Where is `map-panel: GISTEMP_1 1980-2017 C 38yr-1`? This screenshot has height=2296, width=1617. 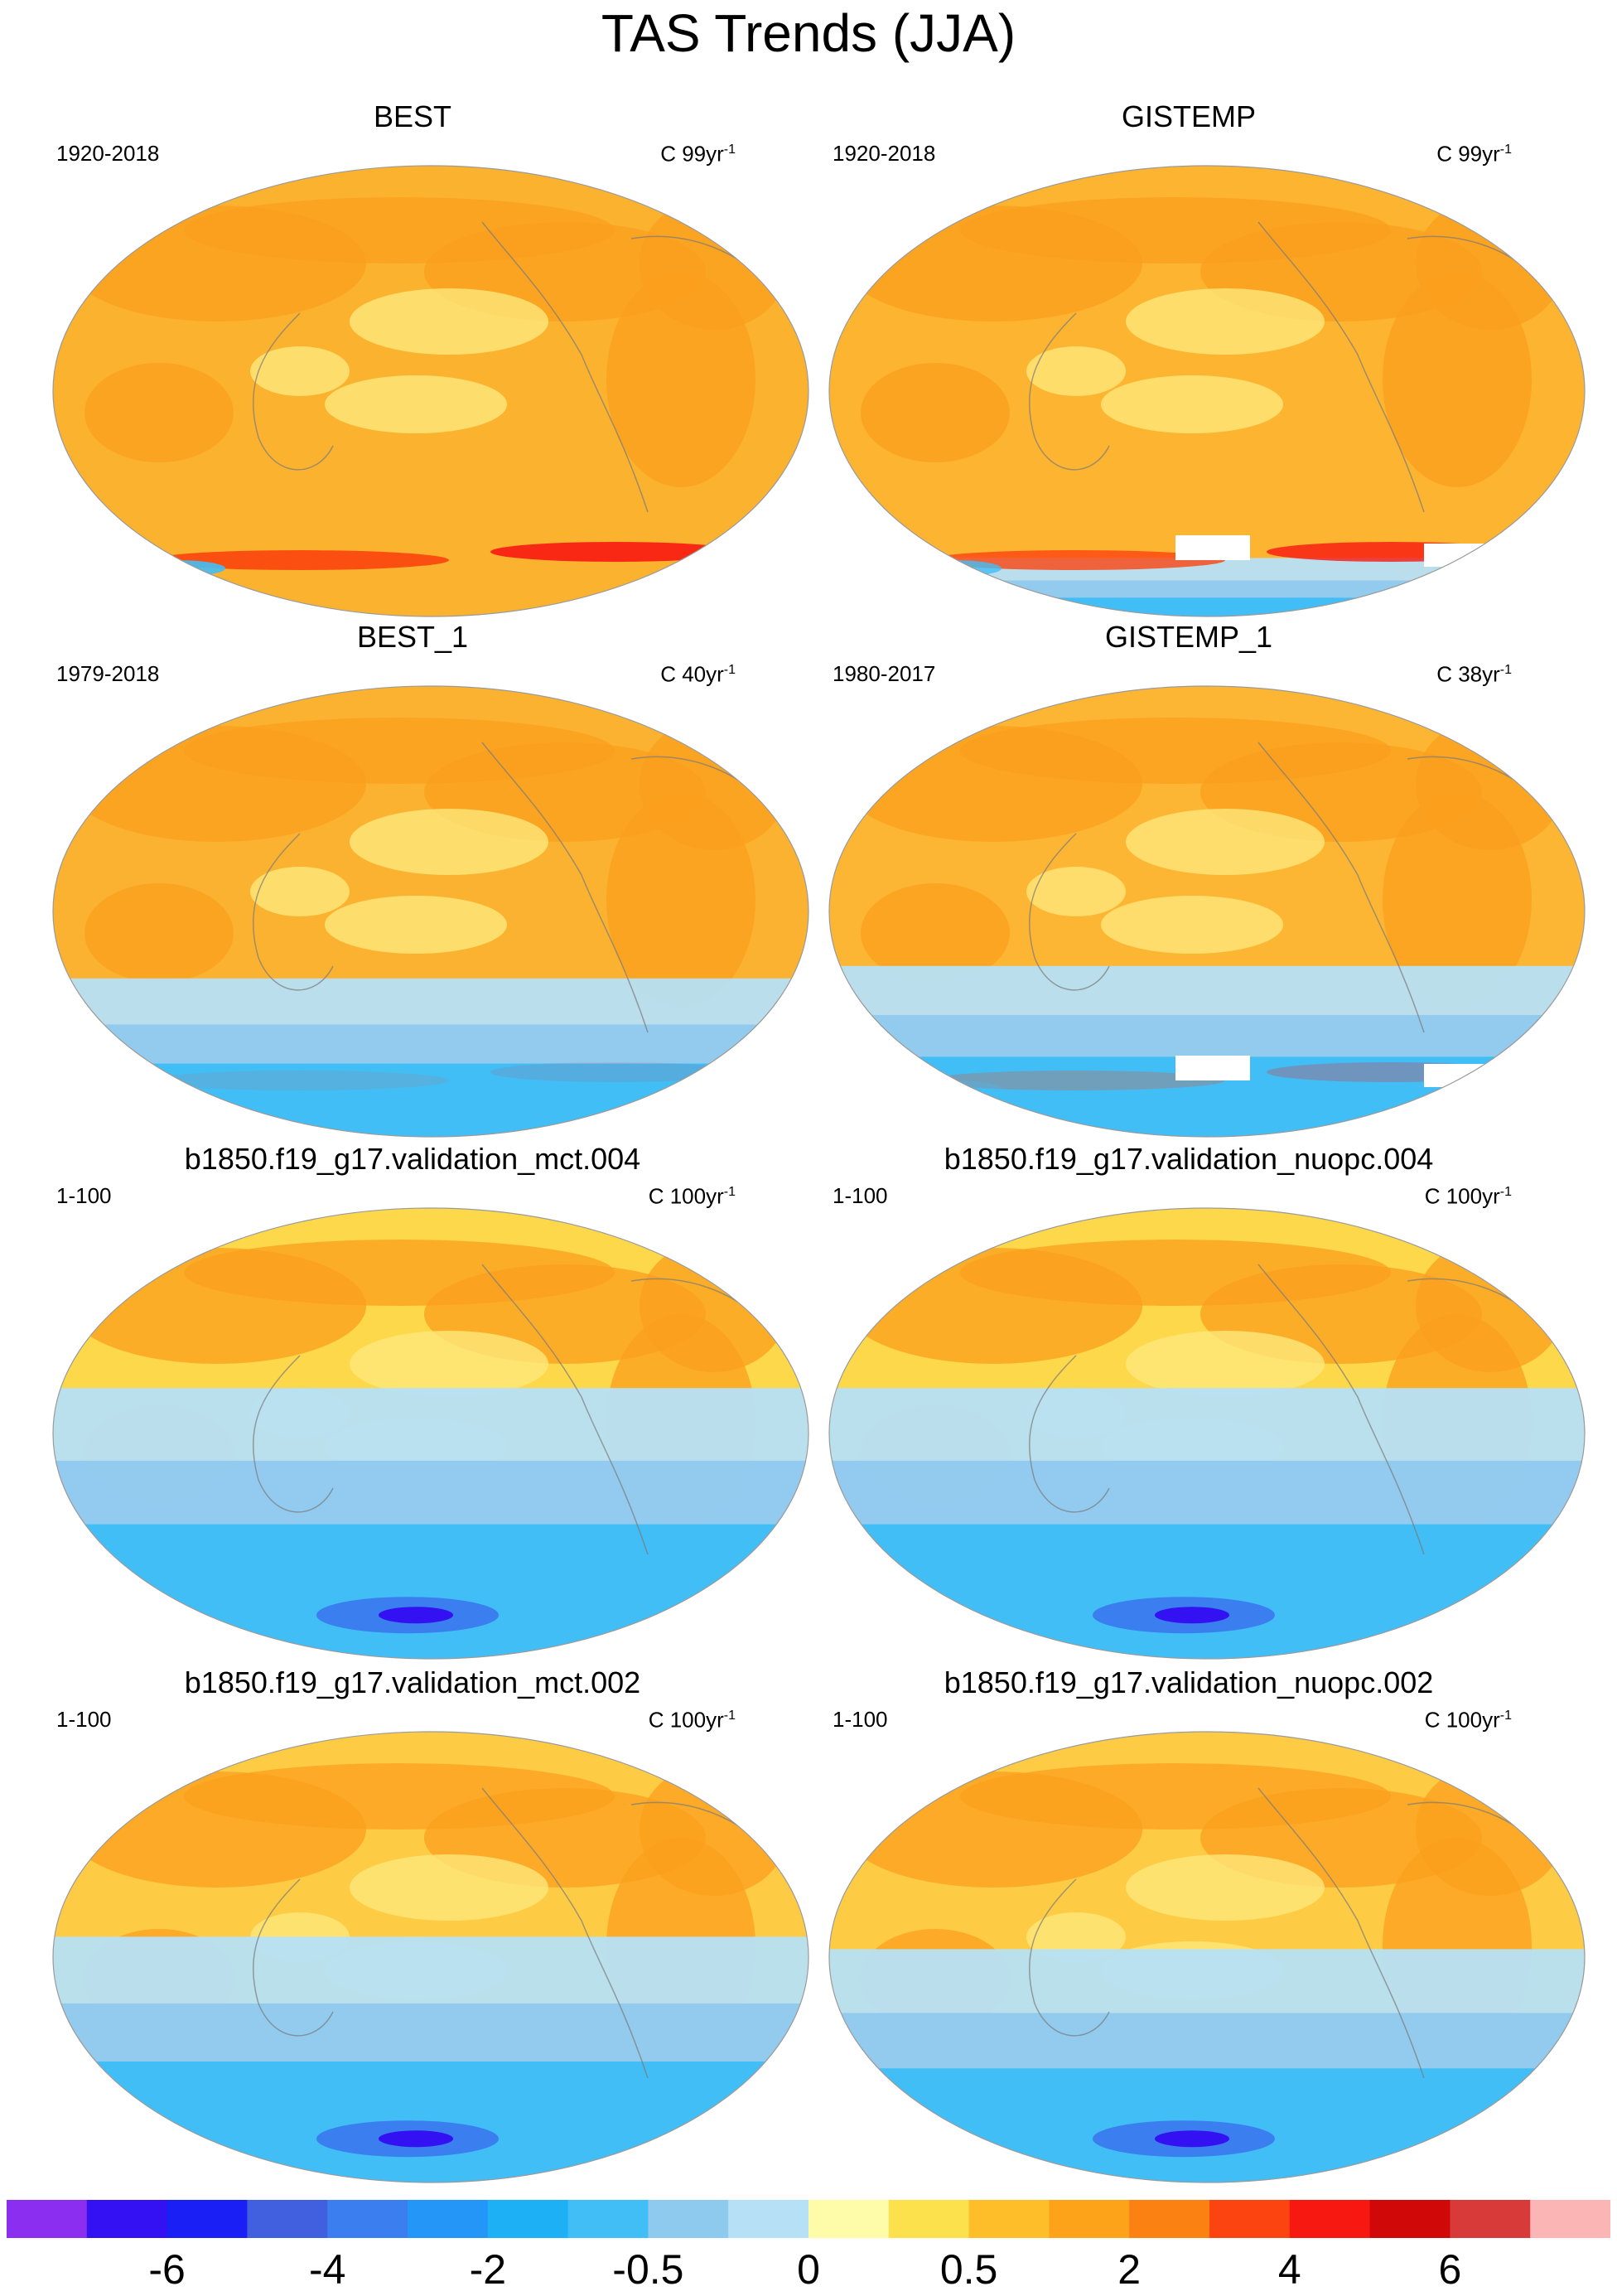 map-panel: GISTEMP_1 1980-2017 C 38yr-1 is located at coordinates (1188, 885).